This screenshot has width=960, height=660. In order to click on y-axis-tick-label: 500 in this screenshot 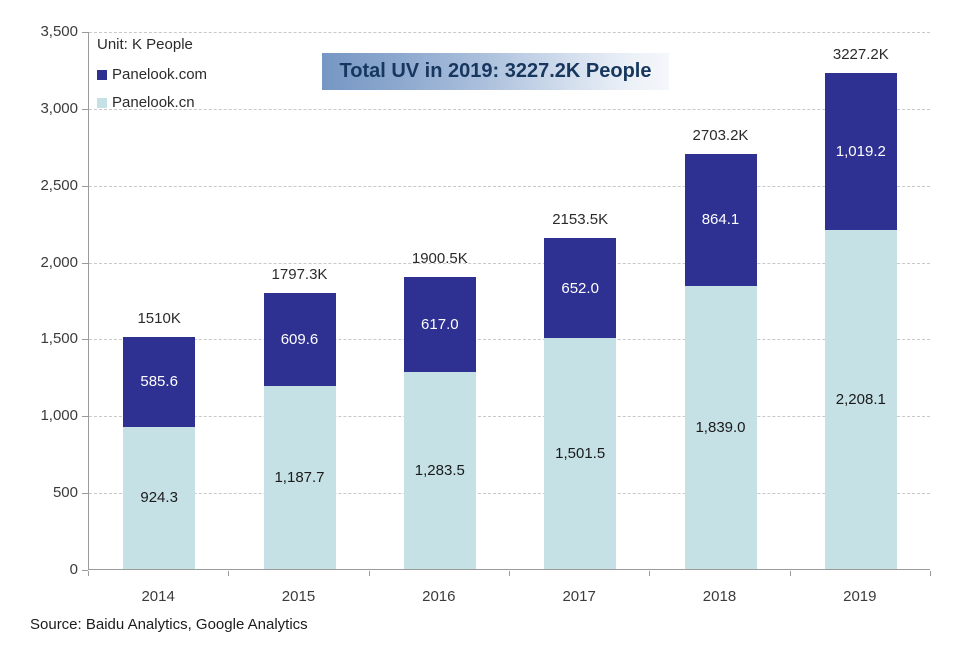, I will do `click(65, 493)`.